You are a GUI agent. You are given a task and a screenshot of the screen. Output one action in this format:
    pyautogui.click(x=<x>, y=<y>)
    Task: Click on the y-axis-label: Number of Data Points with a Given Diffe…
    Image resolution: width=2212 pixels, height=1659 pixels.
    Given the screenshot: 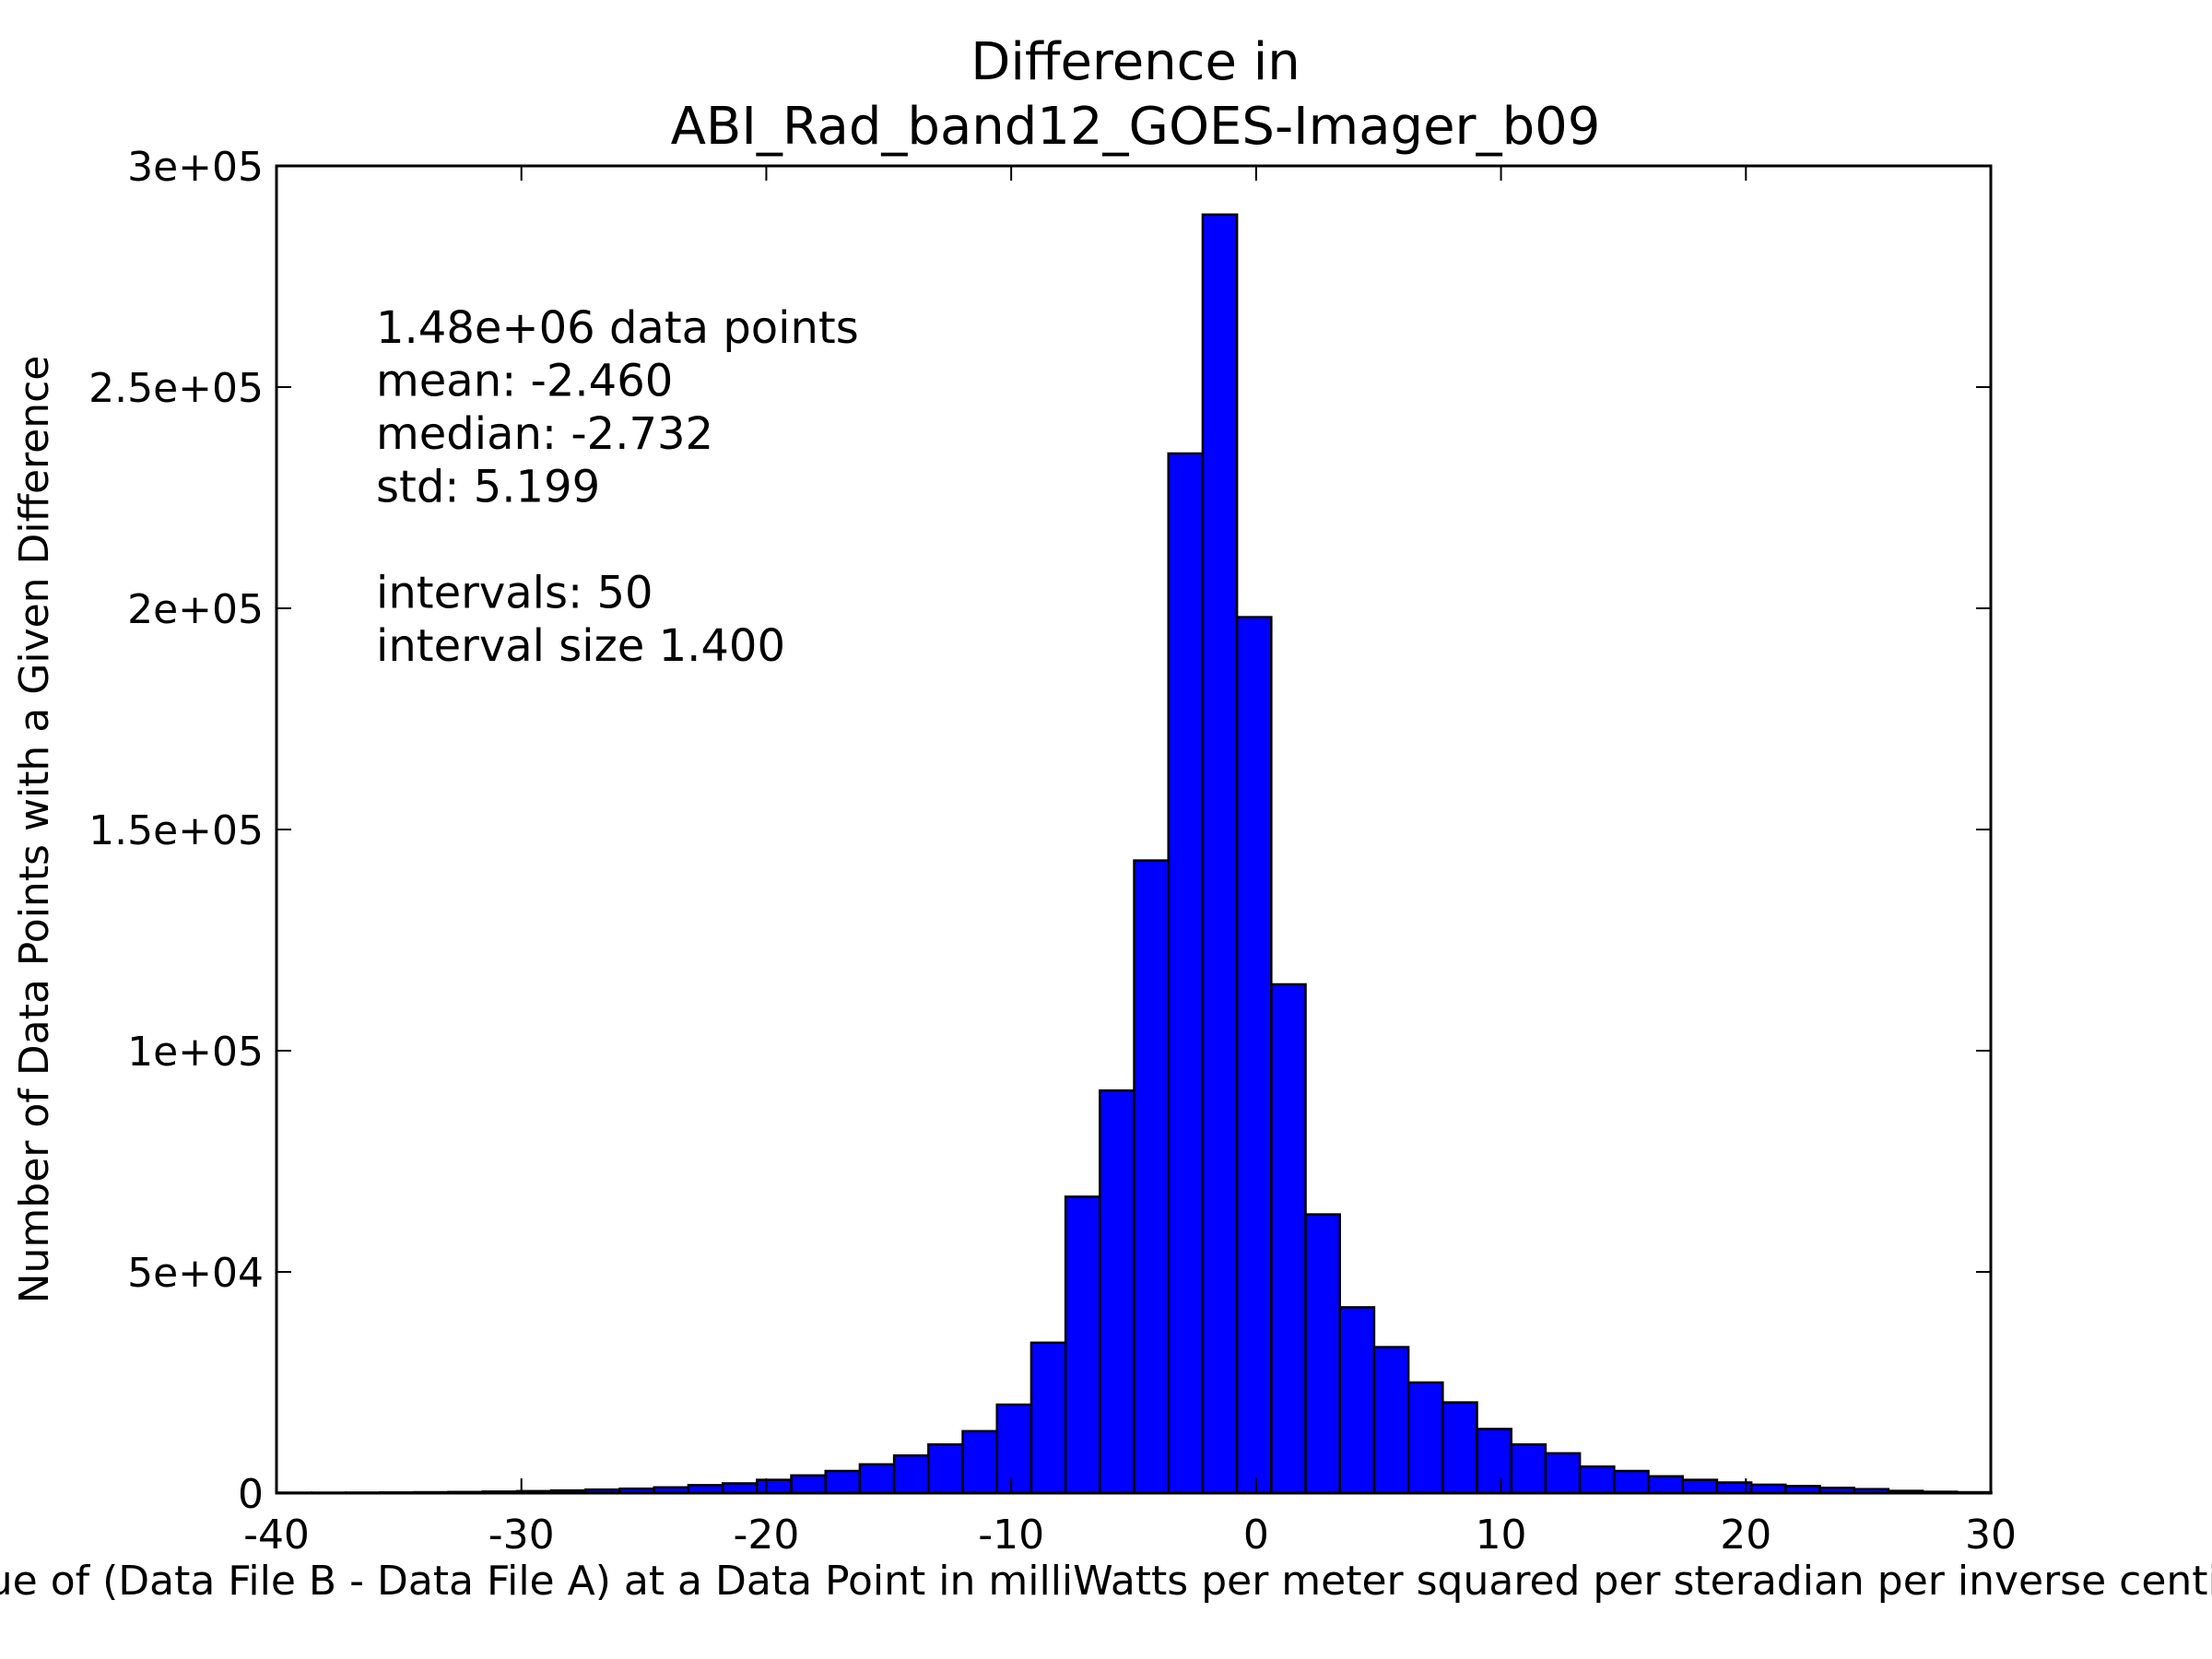 What is the action you would take?
    pyautogui.click(x=34, y=830)
    